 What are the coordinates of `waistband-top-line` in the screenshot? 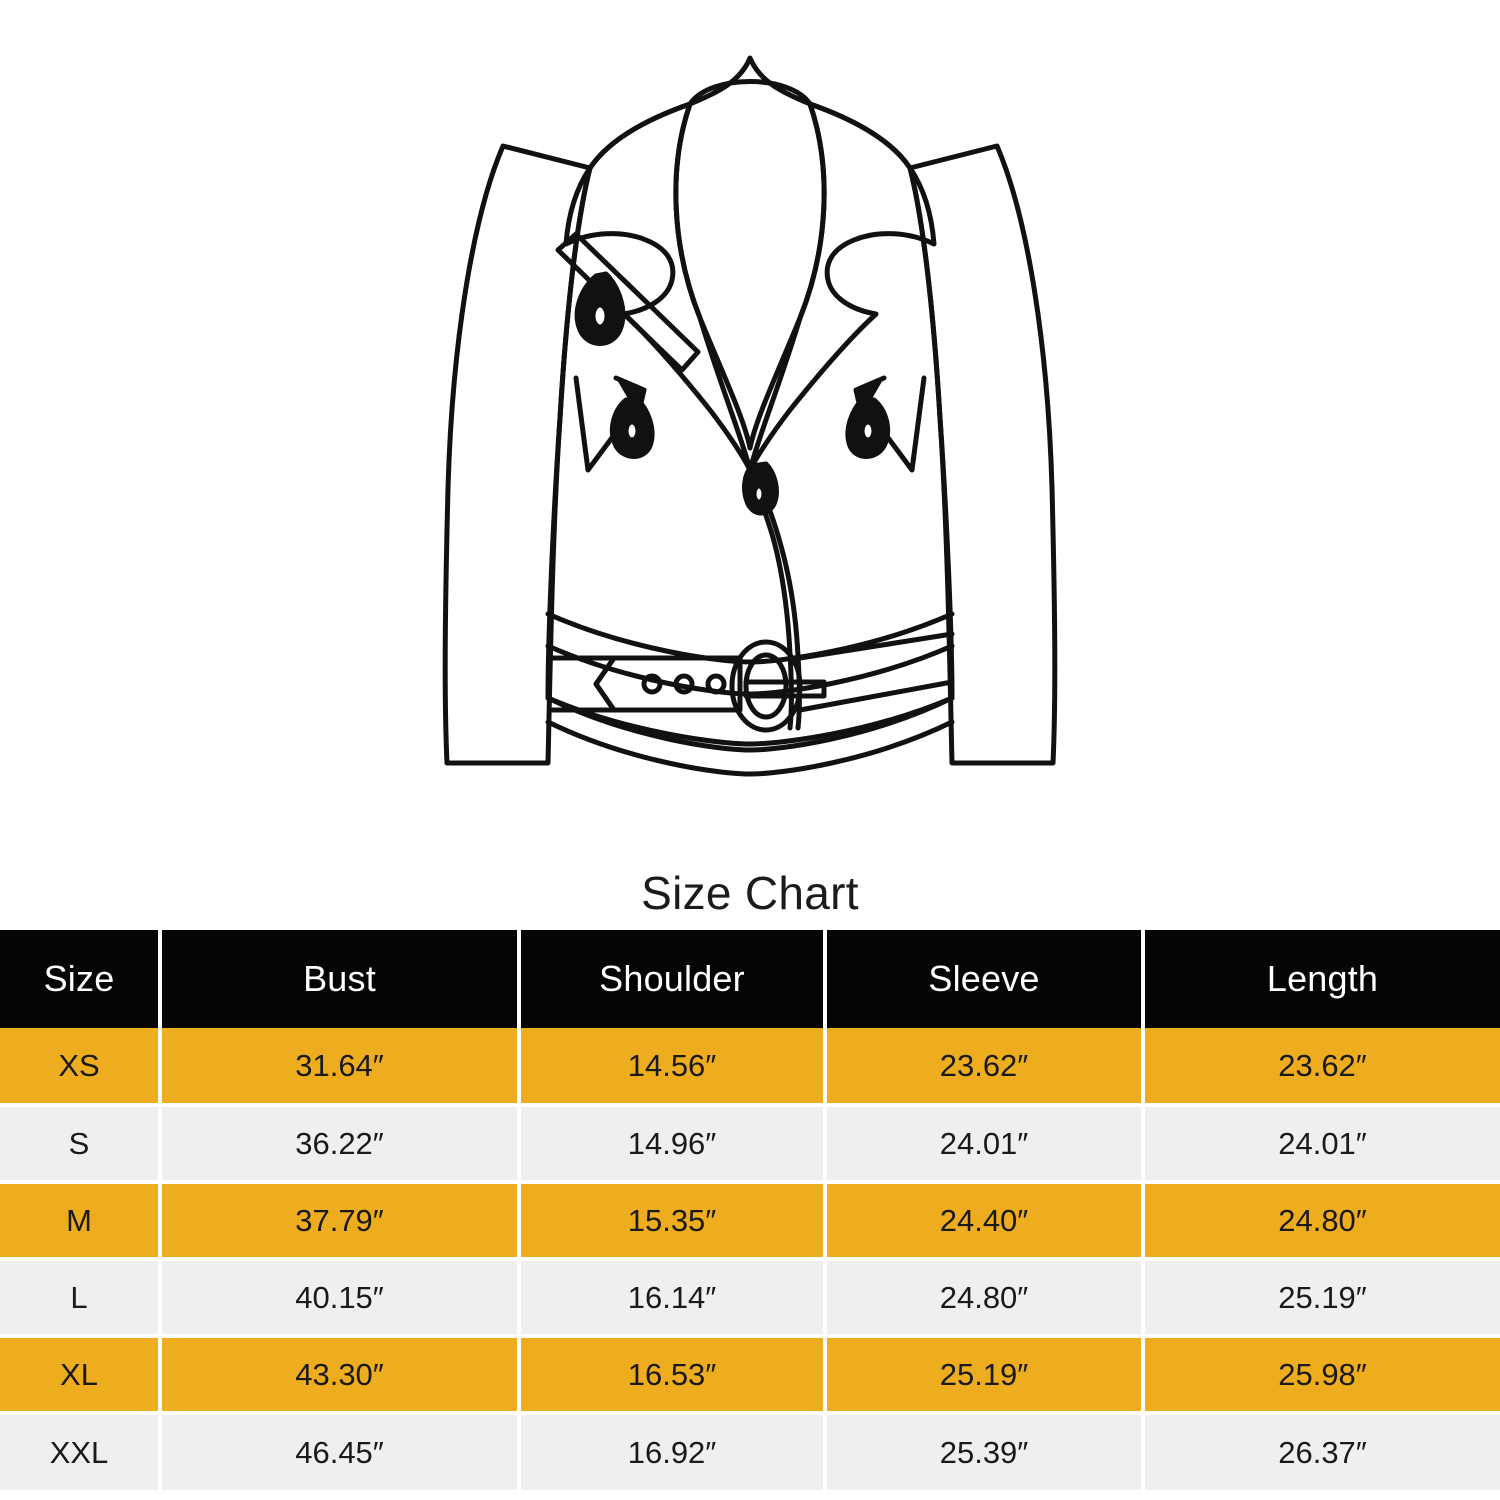 It's located at (750, 637).